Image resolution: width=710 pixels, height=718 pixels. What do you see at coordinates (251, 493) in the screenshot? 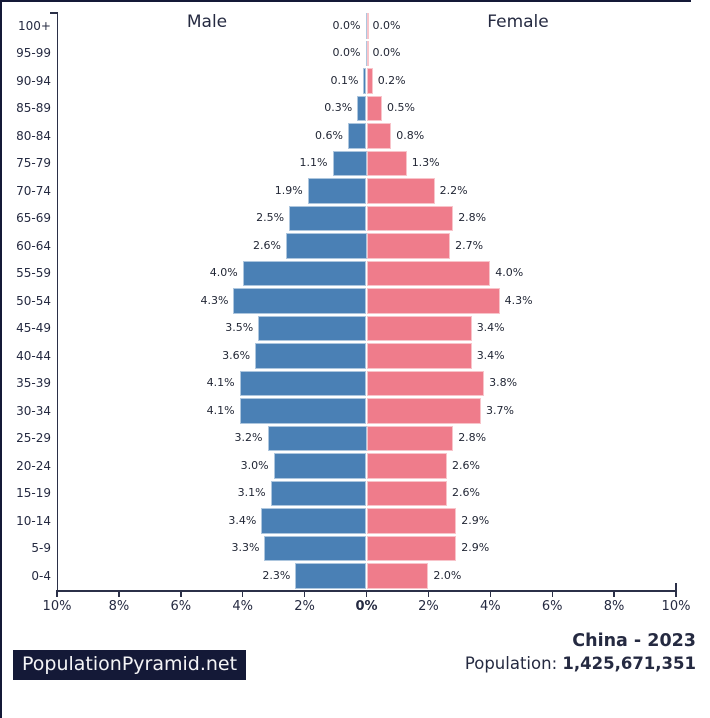
I see `male-value-label: 3.1%` at bounding box center [251, 493].